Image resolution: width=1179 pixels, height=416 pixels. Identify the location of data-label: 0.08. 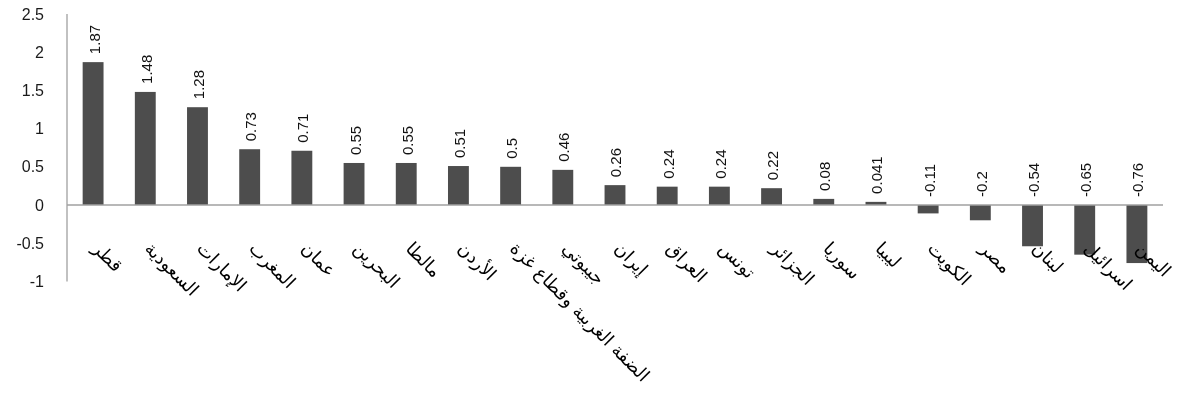
(825, 176).